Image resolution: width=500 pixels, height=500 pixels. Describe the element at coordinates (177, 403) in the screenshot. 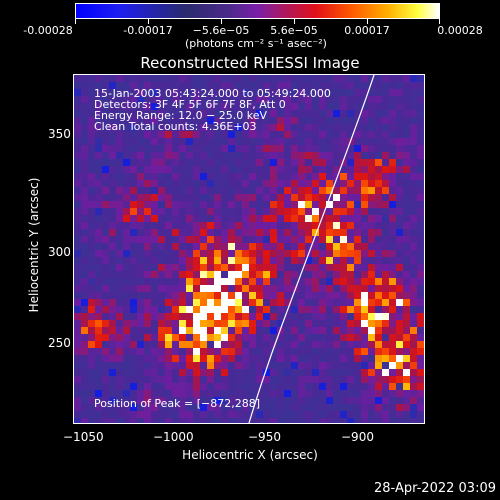

I see `peak-position: Position of Peak = [−872,288]` at that location.